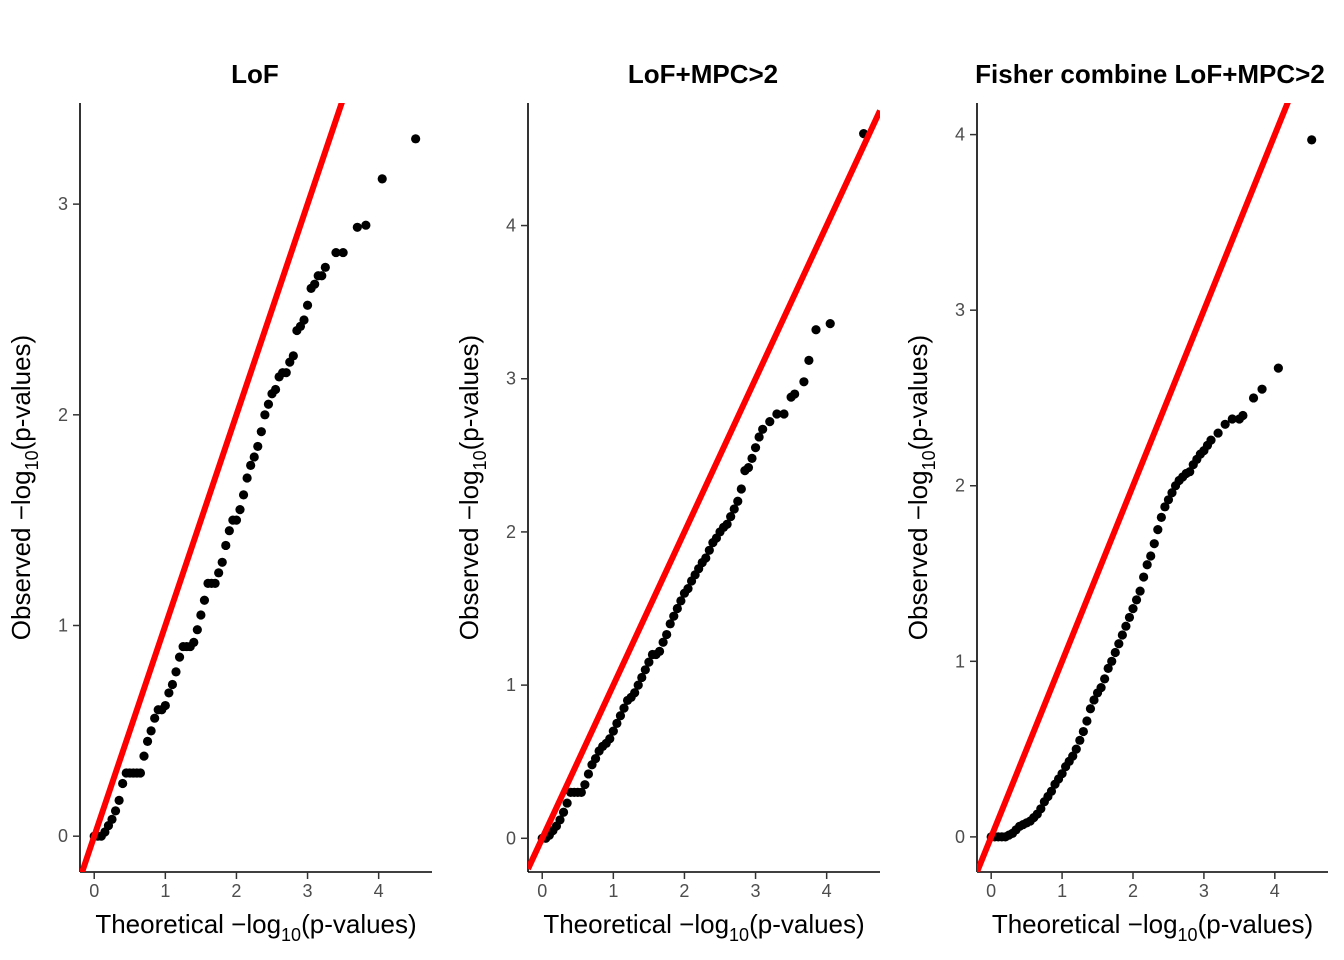  Describe the element at coordinates (960, 135) in the screenshot. I see `y-tick-label: 4` at that location.